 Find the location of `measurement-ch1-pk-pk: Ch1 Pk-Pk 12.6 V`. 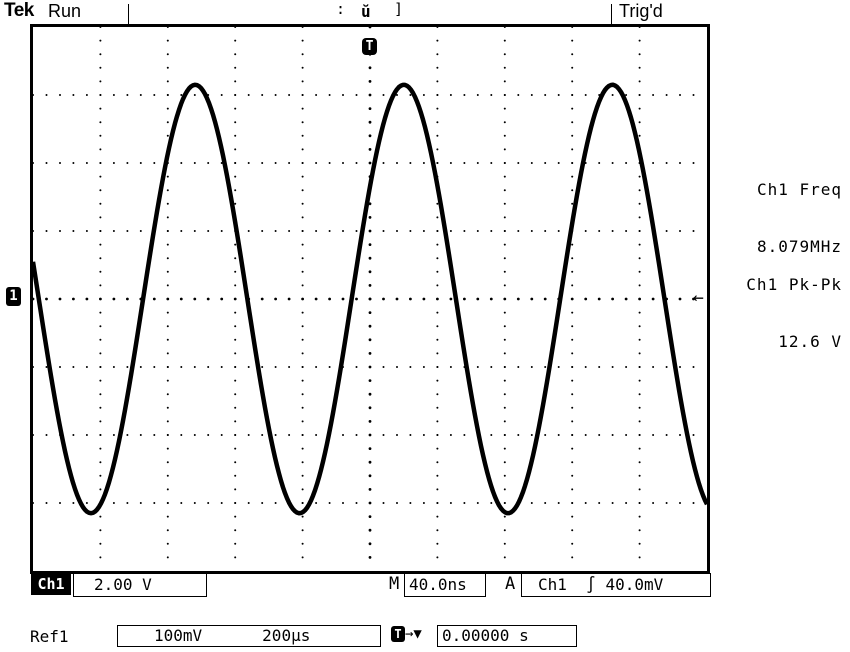

measurement-ch1-pk-pk: Ch1 Pk-Pk 12.6 V is located at coordinates (794, 303).